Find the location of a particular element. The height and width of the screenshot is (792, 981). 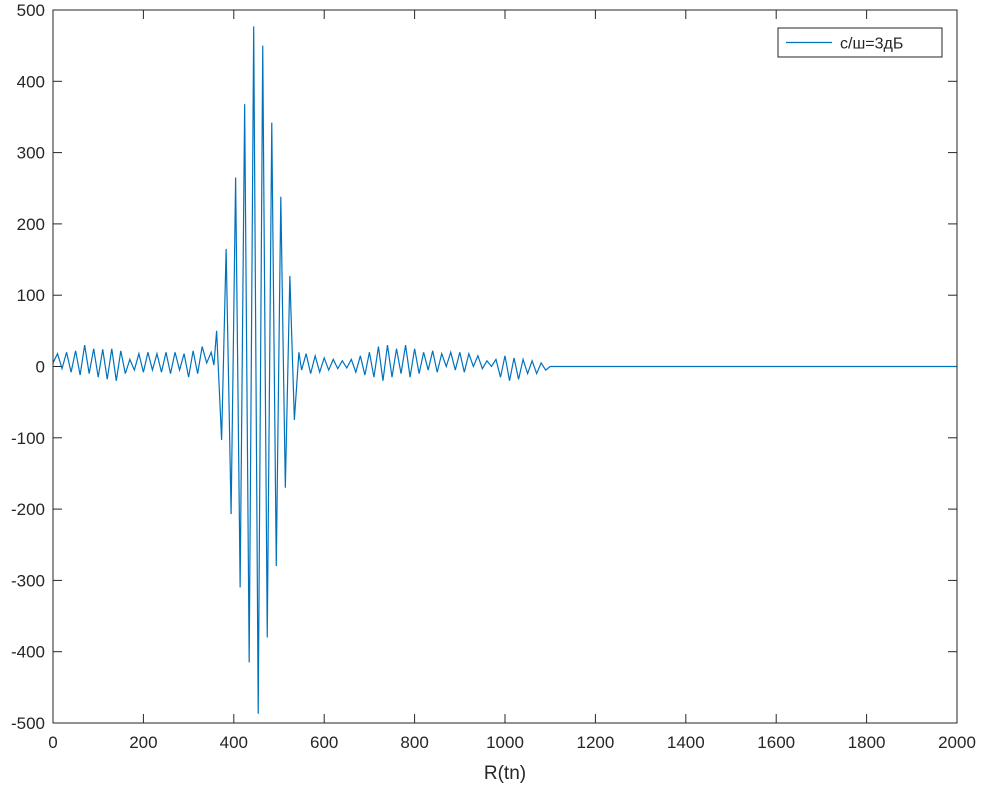

x-tick-label: 400 is located at coordinates (234, 742).